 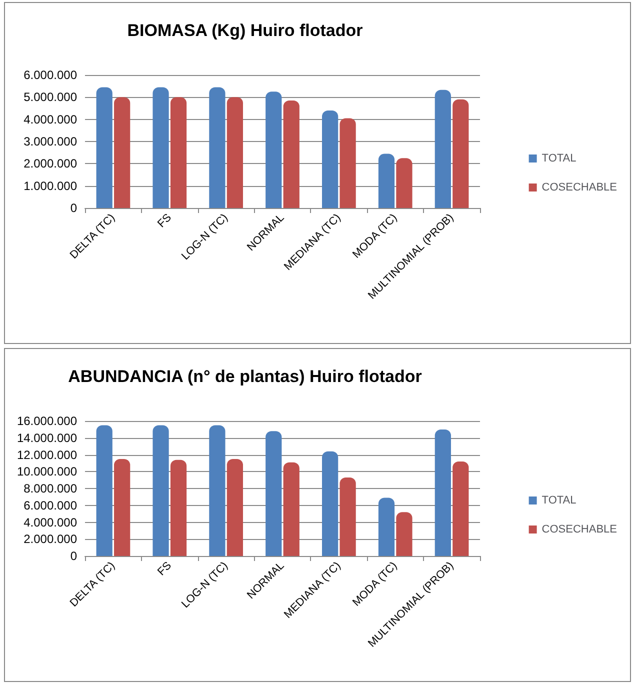 What do you see at coordinates (245, 376) in the screenshot?
I see `chart-title: ABUNDANCIA (n° de plantas) Huiro flotador` at bounding box center [245, 376].